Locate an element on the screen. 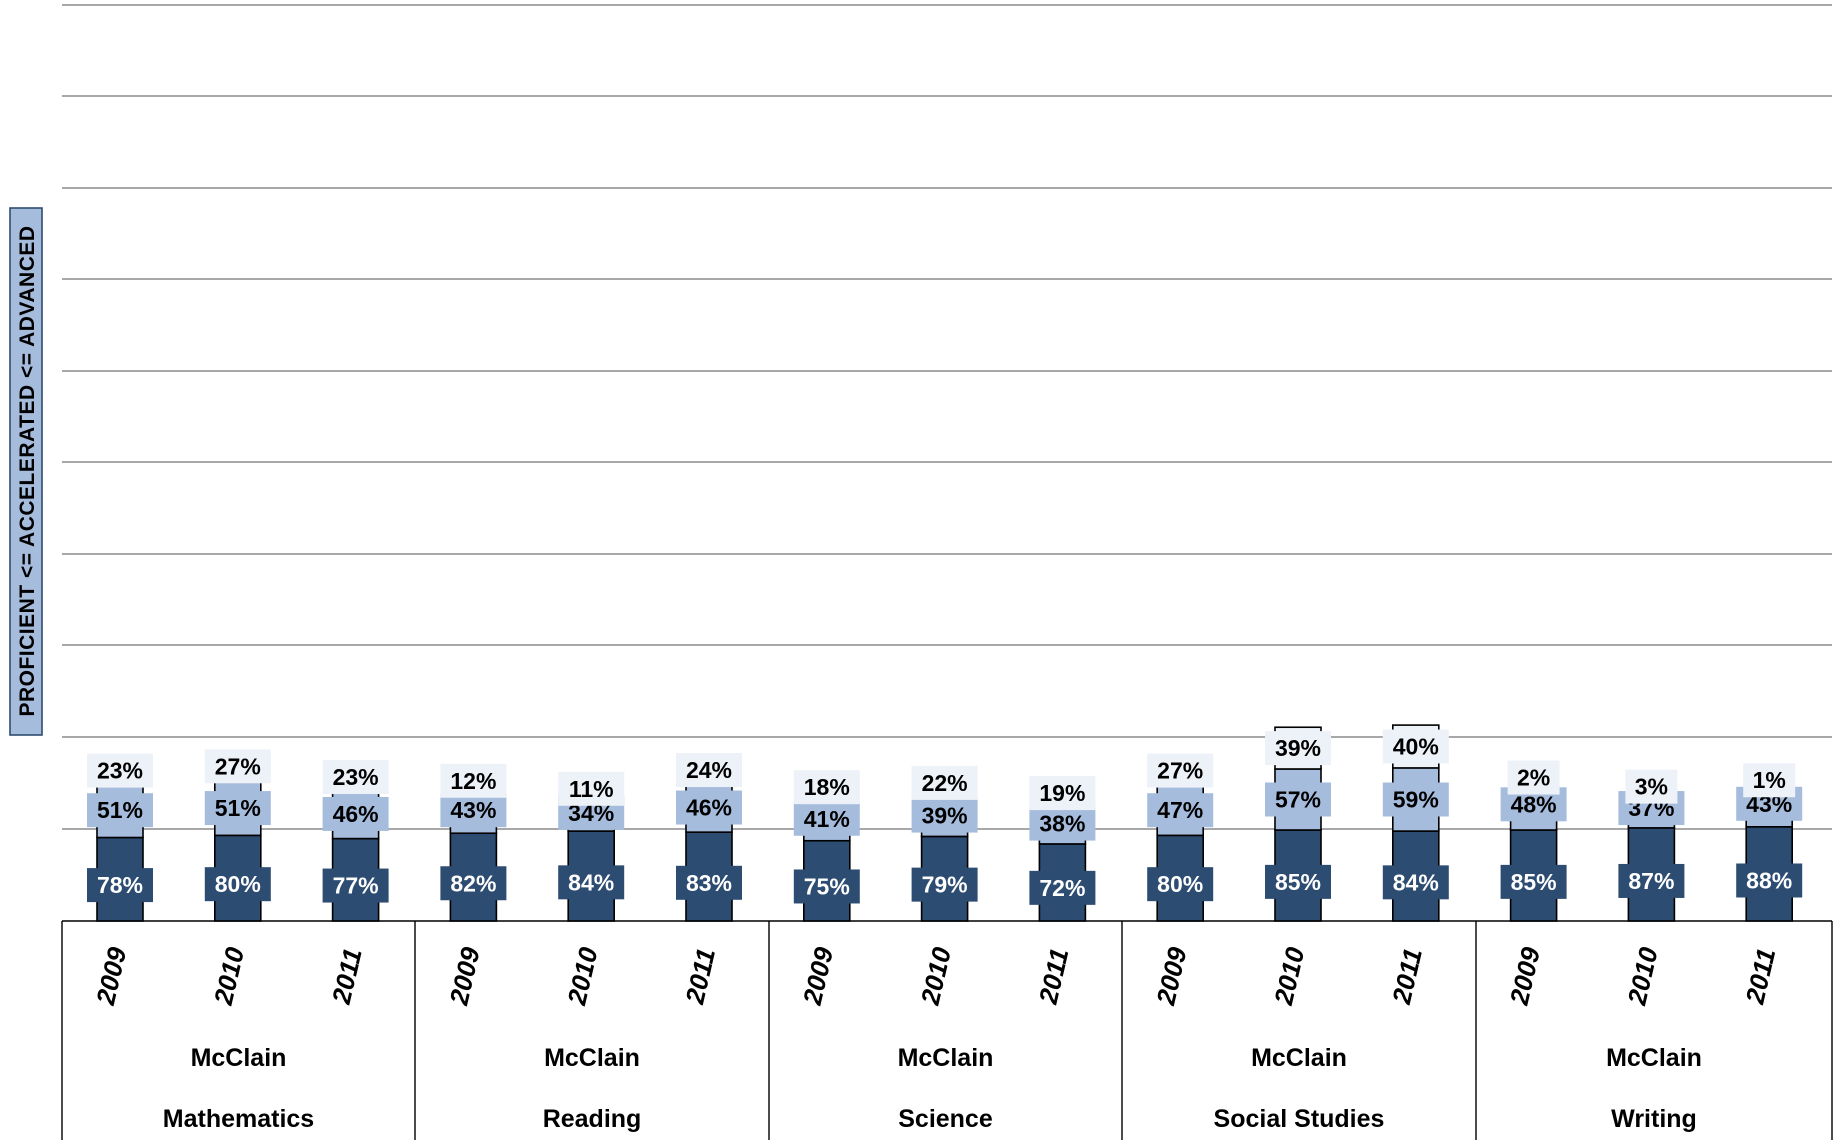  group-label-subject: Social Studies is located at coordinates (1299, 1119).